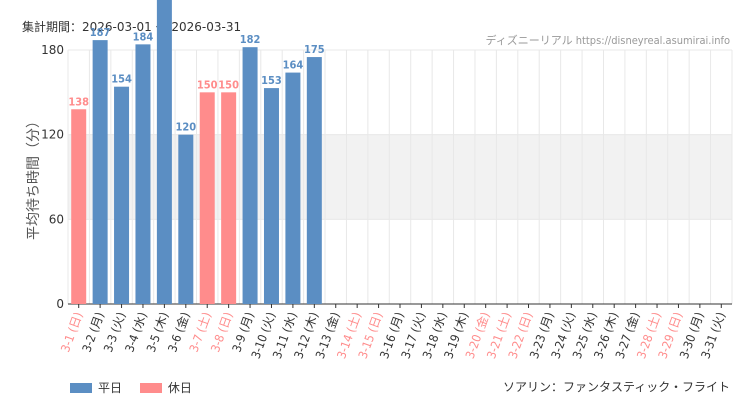 This screenshot has height=410, width=750. Describe the element at coordinates (78, 101) in the screenshot. I see `bar-value-label: 138` at that location.